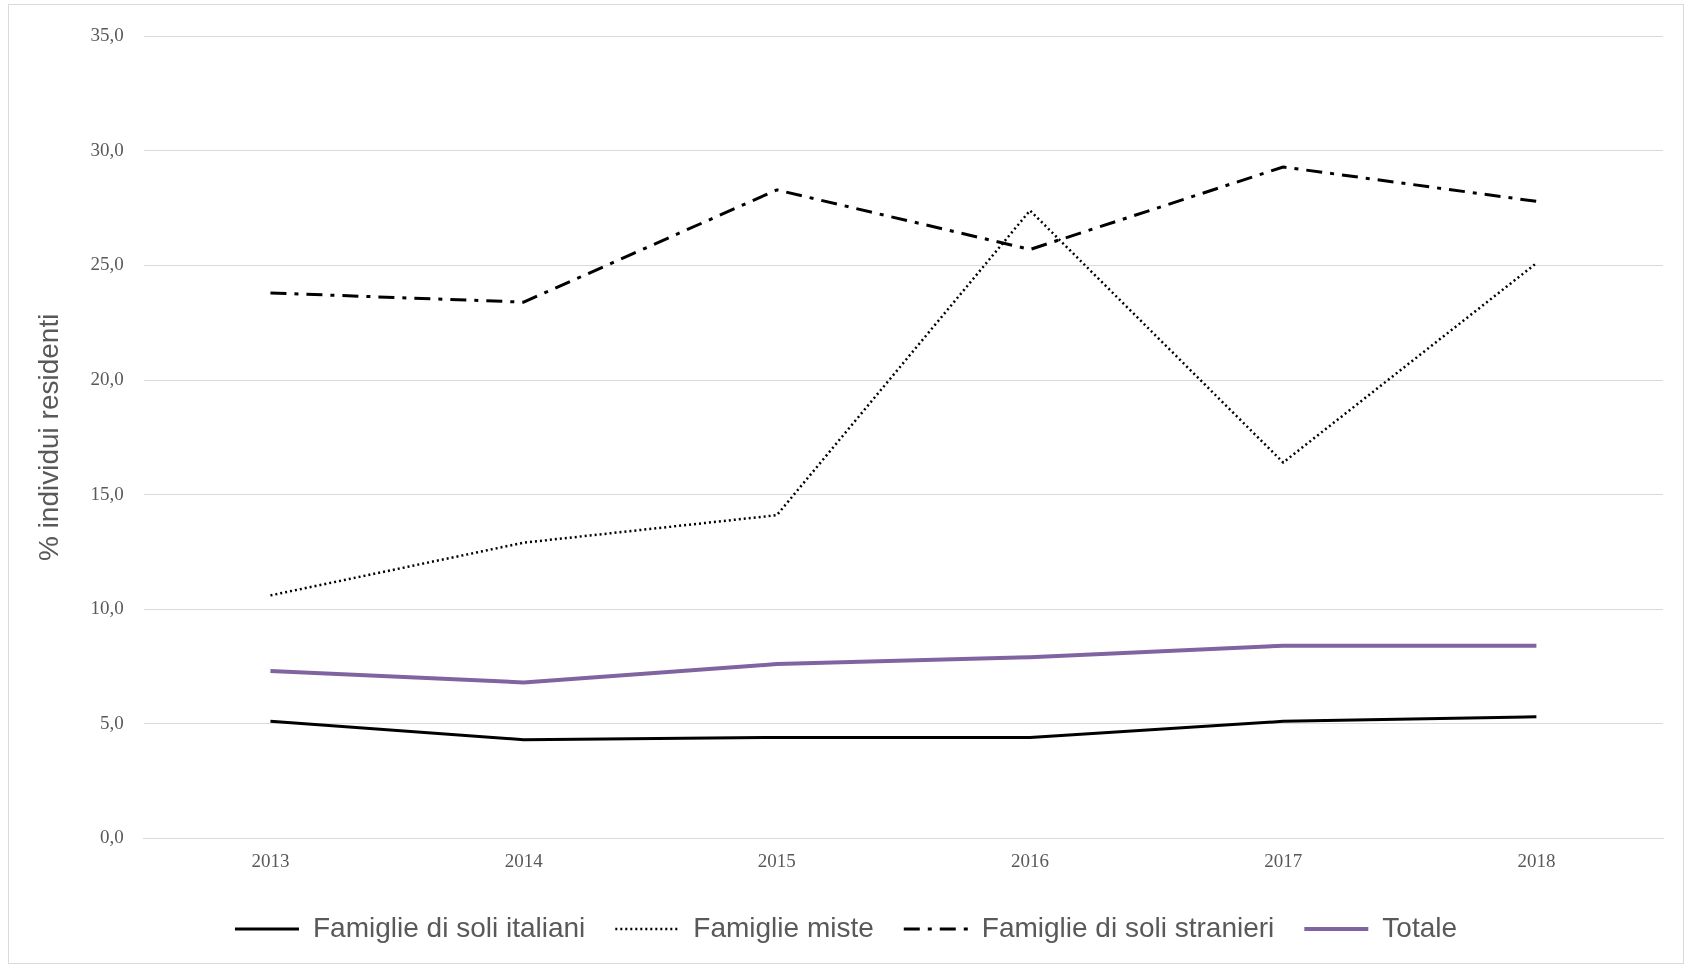  What do you see at coordinates (112, 722) in the screenshot?
I see `y-tick-label: 5,0` at bounding box center [112, 722].